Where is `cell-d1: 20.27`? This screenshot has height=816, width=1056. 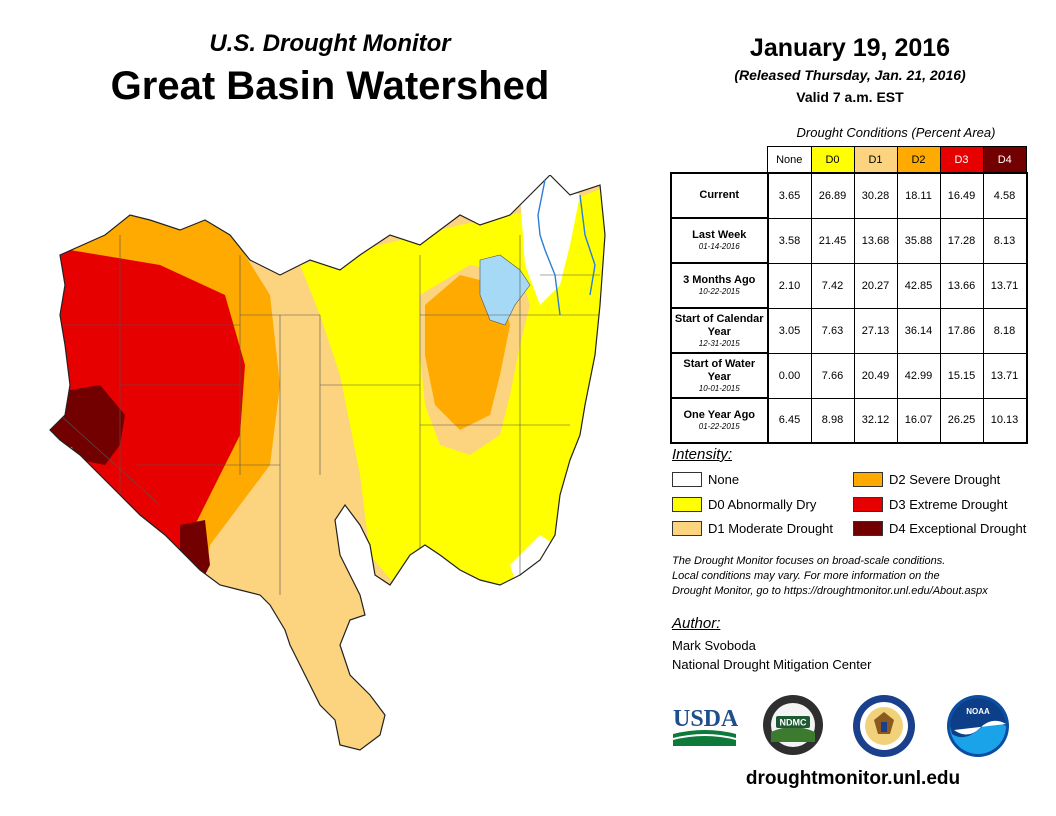 cell-d1: 20.27 is located at coordinates (875, 286).